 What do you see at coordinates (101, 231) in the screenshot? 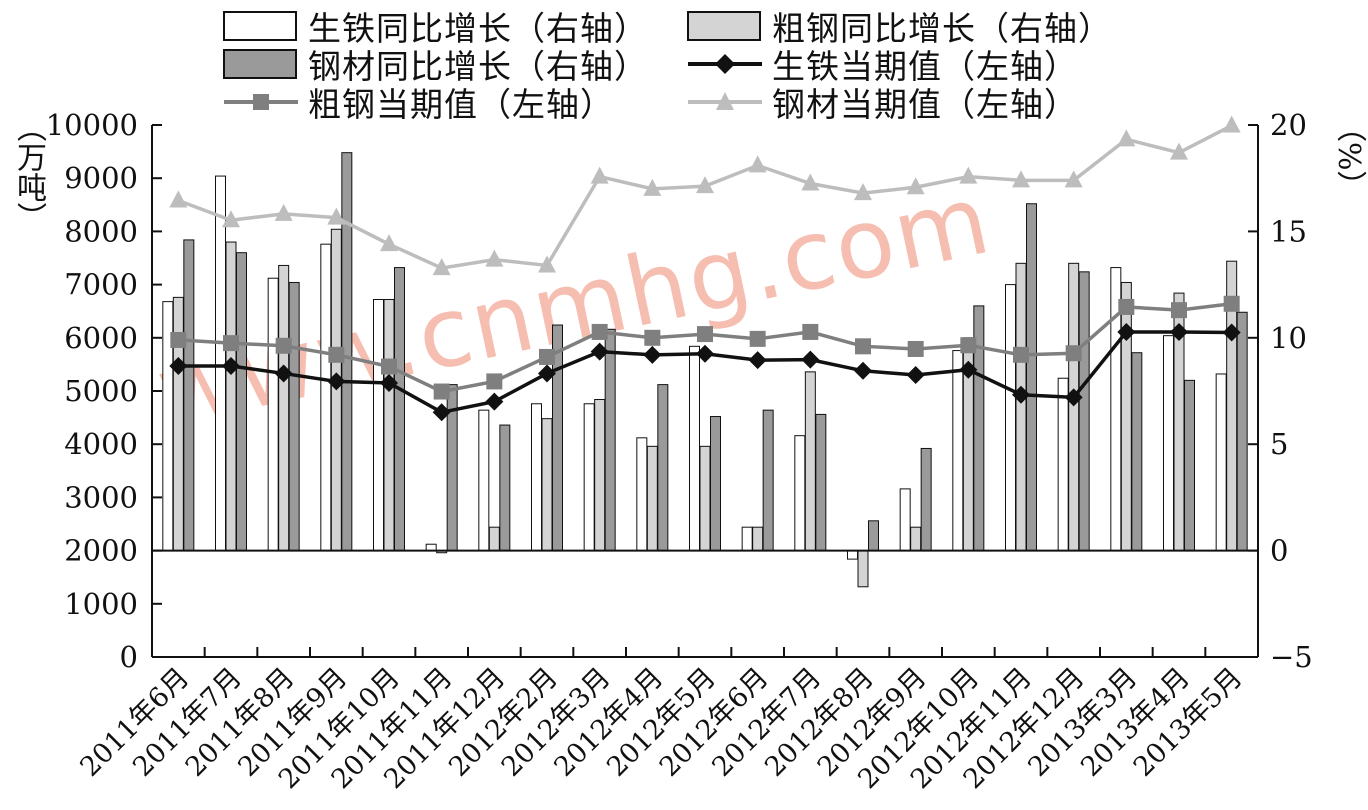
I see `left-tick-label: 8000` at bounding box center [101, 231].